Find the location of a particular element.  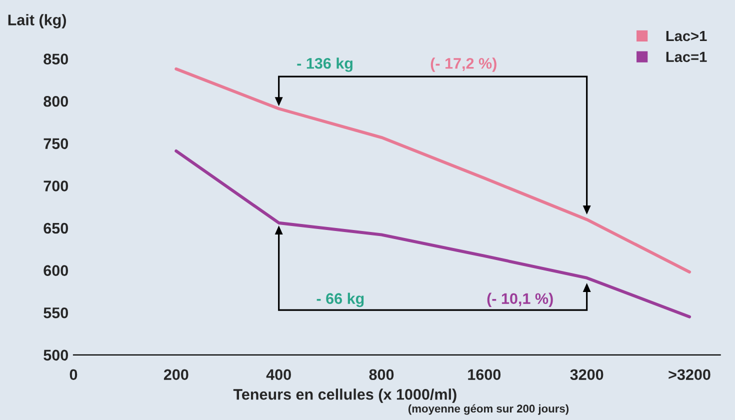

x-tick-label: 1600 is located at coordinates (484, 374).